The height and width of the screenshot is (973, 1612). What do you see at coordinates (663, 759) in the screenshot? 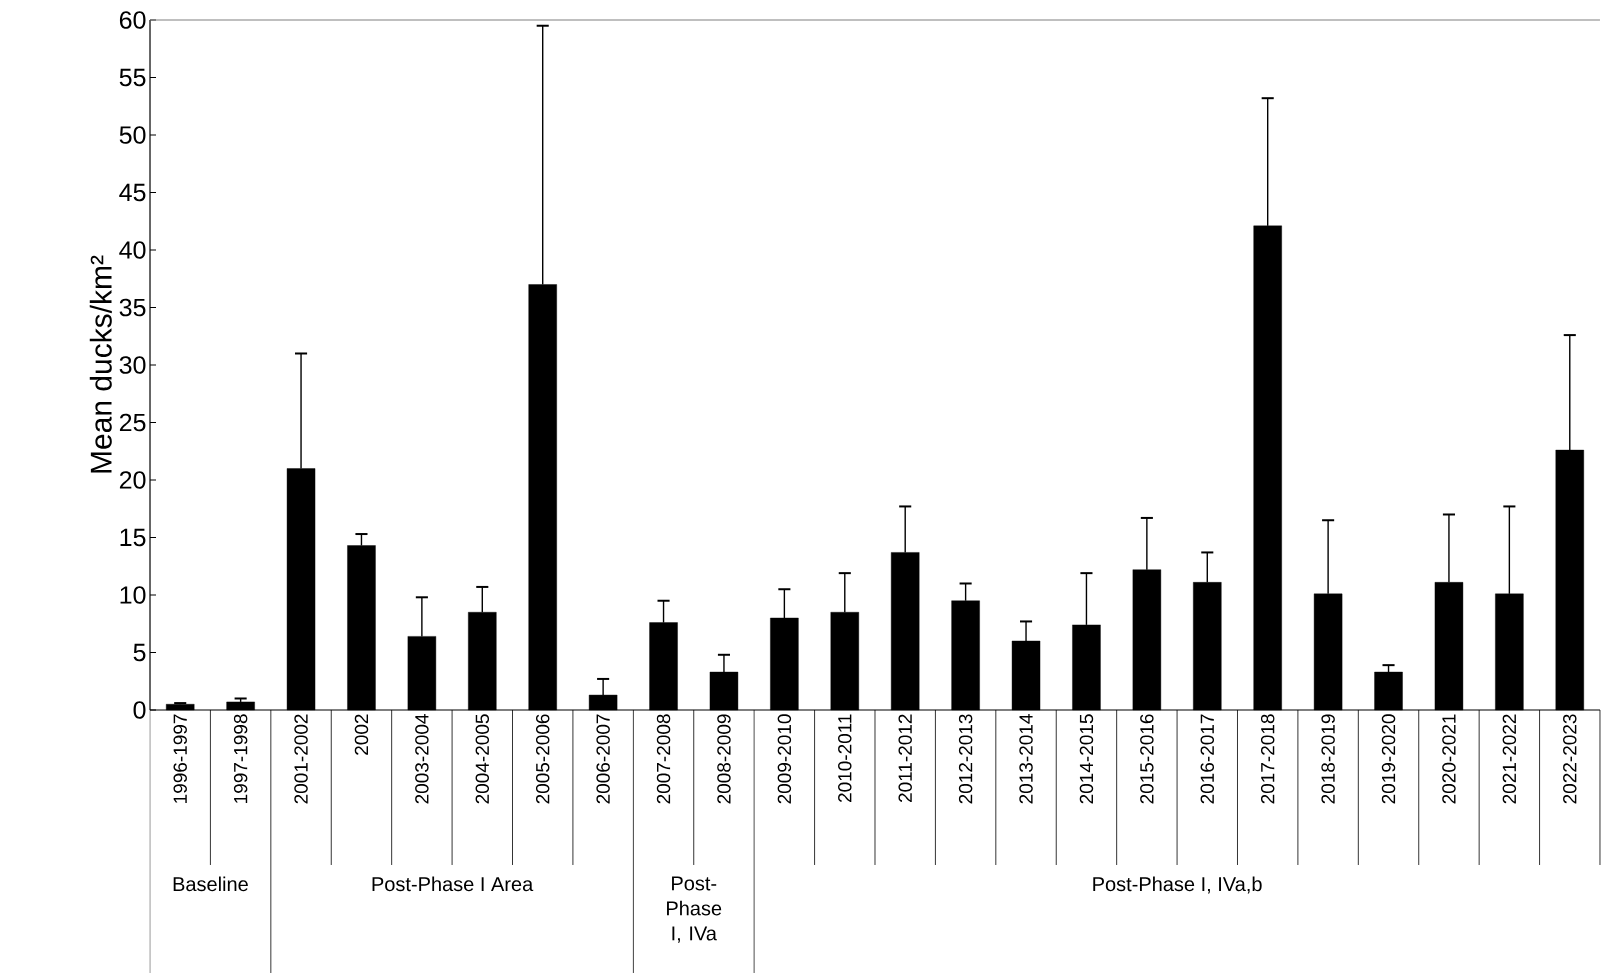
I see `x-tick-label: 2007-2008` at bounding box center [663, 759].